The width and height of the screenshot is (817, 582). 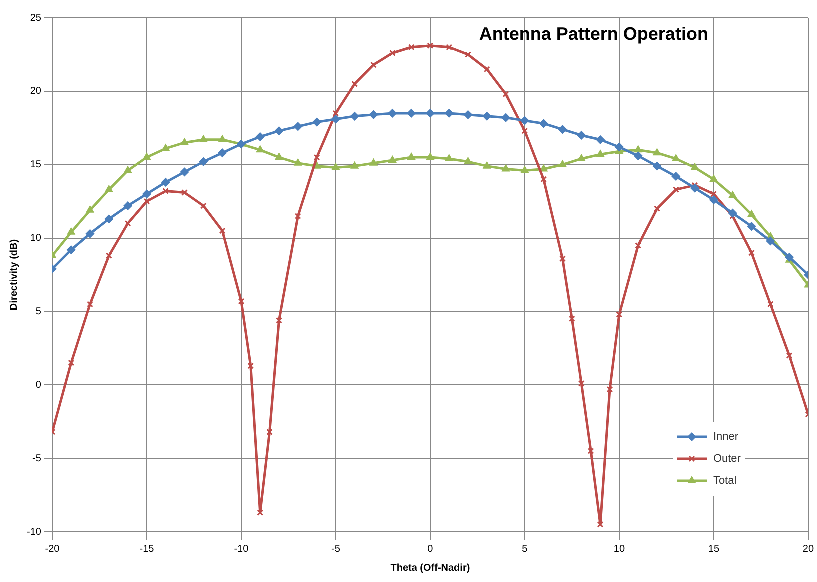 I want to click on x-tick-label: 0, so click(x=431, y=549).